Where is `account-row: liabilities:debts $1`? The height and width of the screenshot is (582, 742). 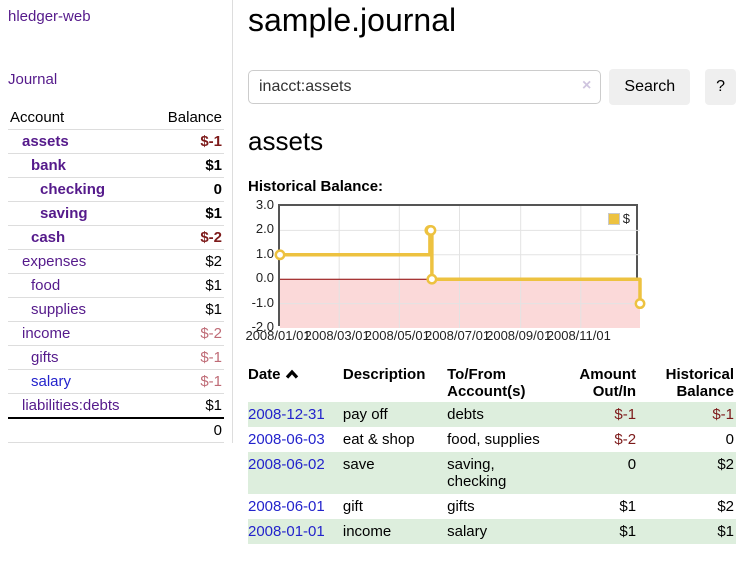 account-row: liabilities:debts $1 is located at coordinates (116, 405).